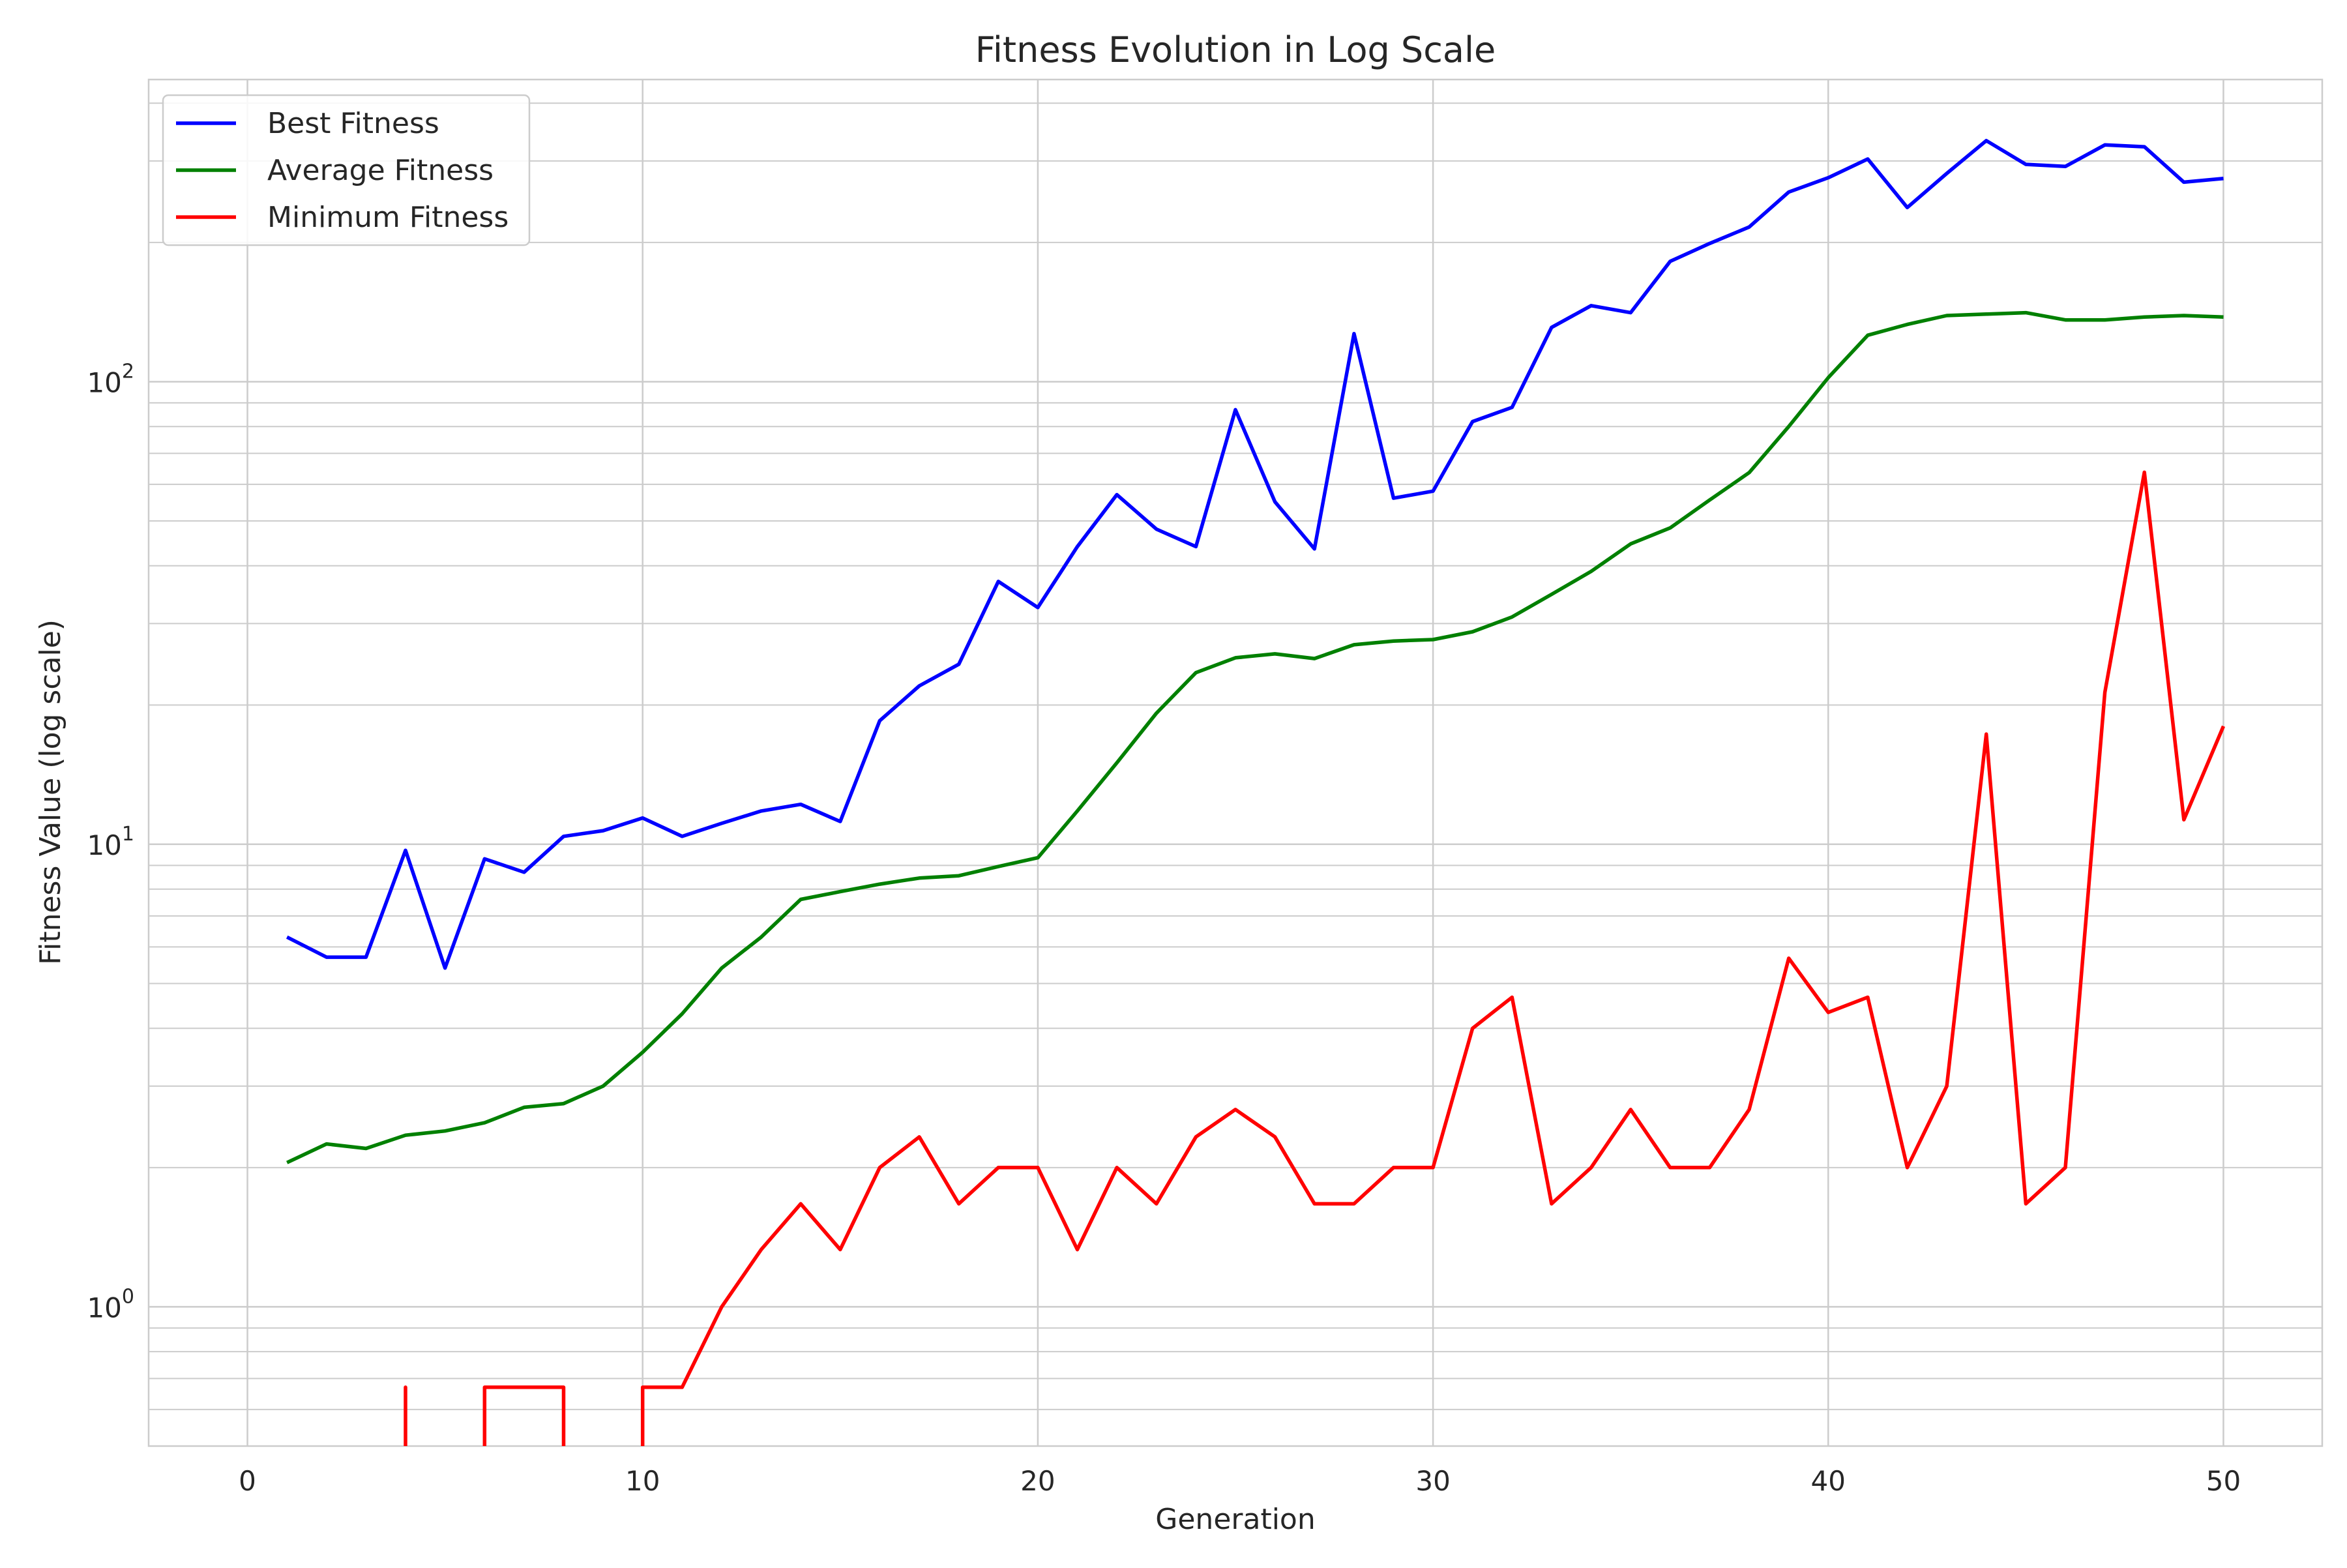 Image resolution: width=2347 pixels, height=1568 pixels. What do you see at coordinates (2223, 1481) in the screenshot?
I see `x-tick-label: 50` at bounding box center [2223, 1481].